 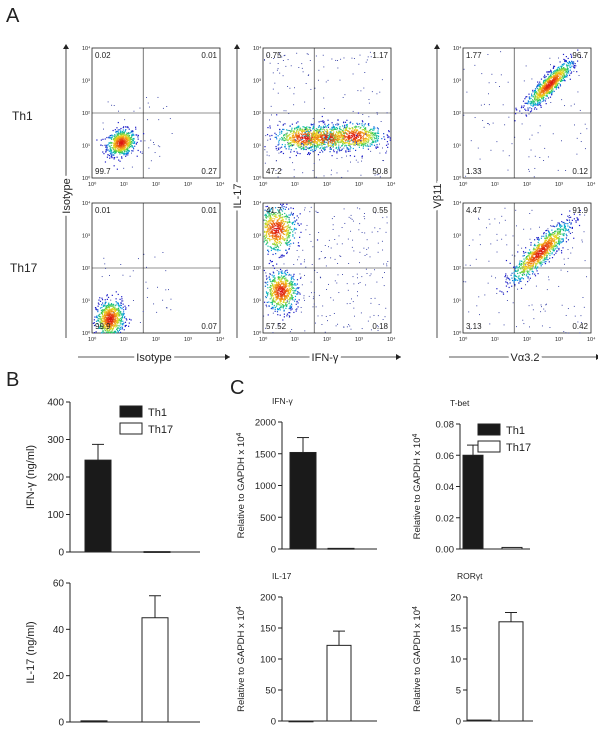 I want to click on flow-events, so click(x=326, y=268).